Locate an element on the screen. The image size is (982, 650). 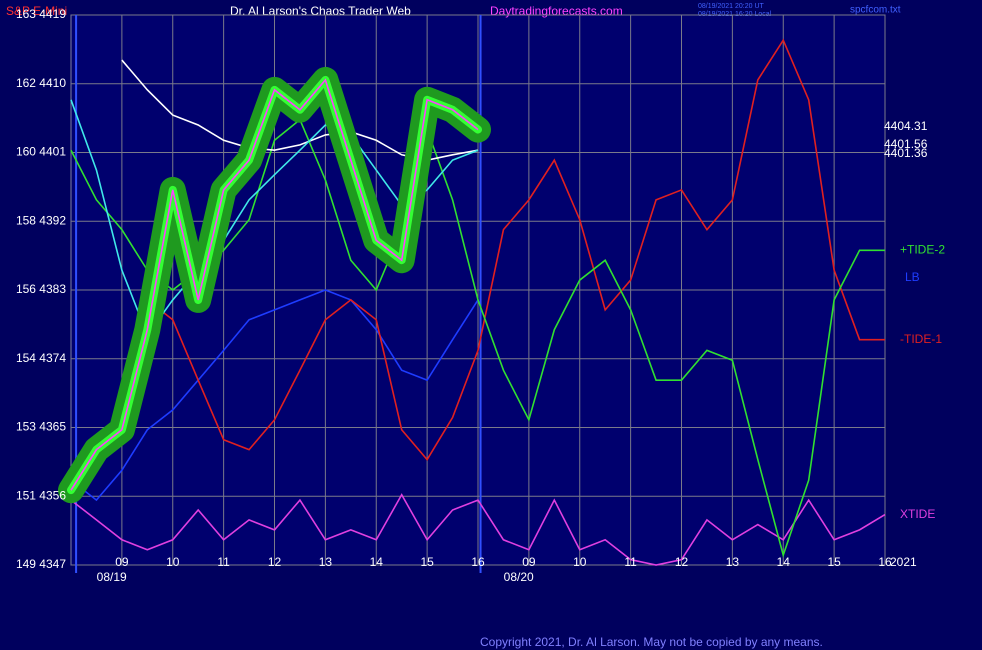
y-tick-label: 154 4374 is located at coordinates (41, 358).